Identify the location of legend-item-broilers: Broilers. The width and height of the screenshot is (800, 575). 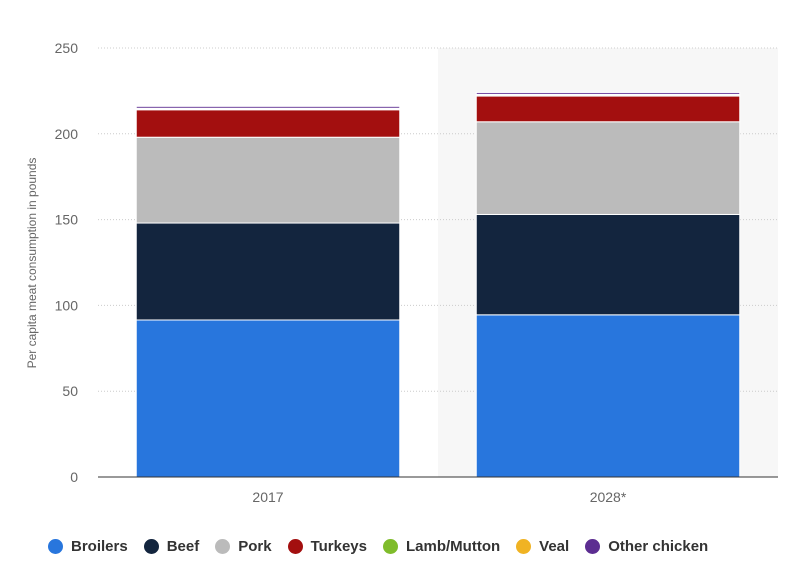
(88, 546).